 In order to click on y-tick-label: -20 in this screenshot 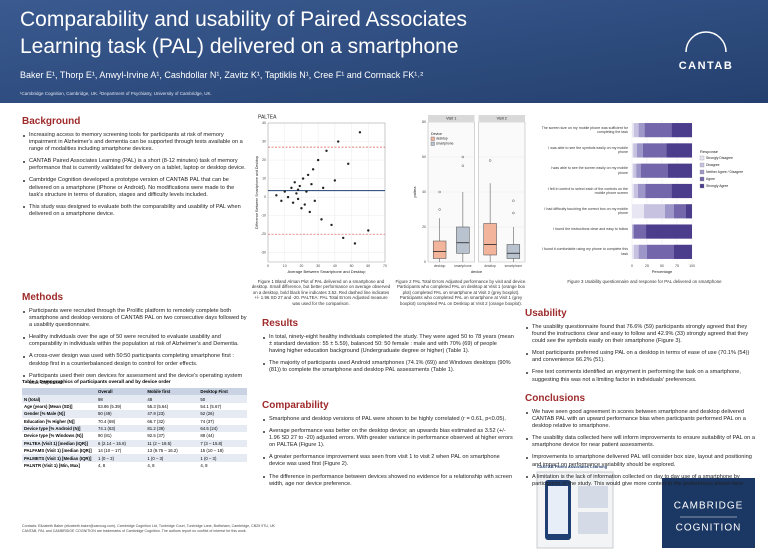, I will do `click(263, 234)`.